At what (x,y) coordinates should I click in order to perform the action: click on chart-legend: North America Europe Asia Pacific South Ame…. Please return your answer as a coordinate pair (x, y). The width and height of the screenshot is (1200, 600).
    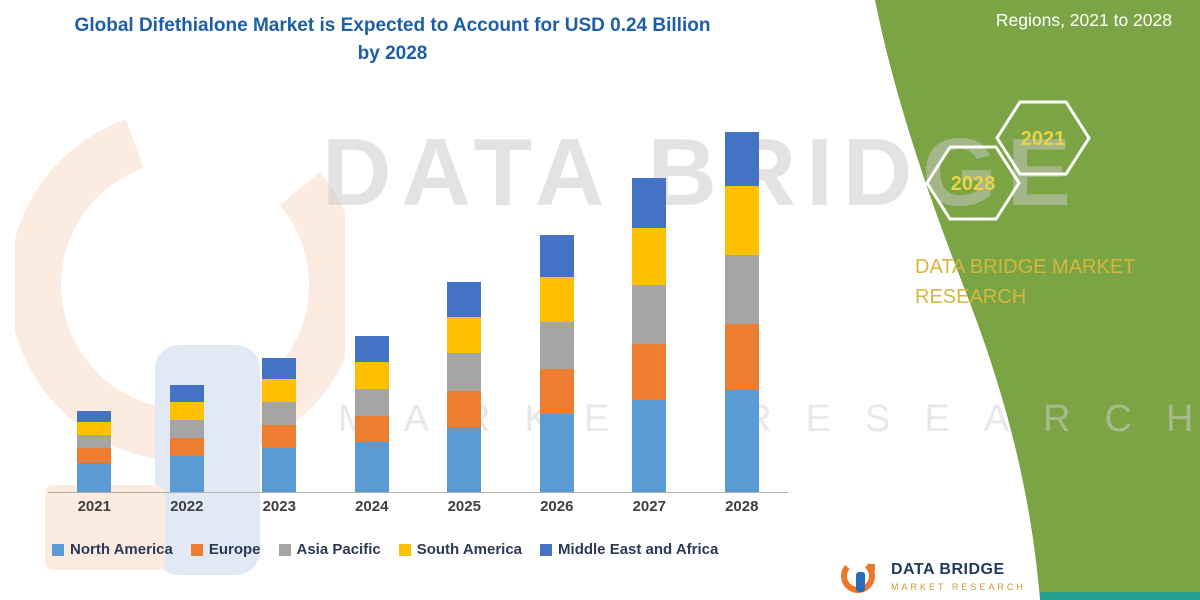
    Looking at the image, I should click on (385, 549).